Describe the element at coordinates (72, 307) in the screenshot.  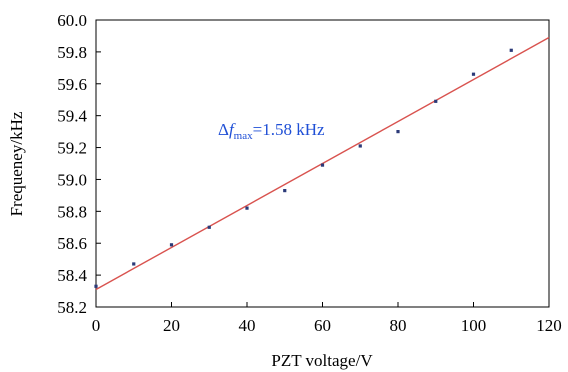
I see `y-tick-label: 58.2` at that location.